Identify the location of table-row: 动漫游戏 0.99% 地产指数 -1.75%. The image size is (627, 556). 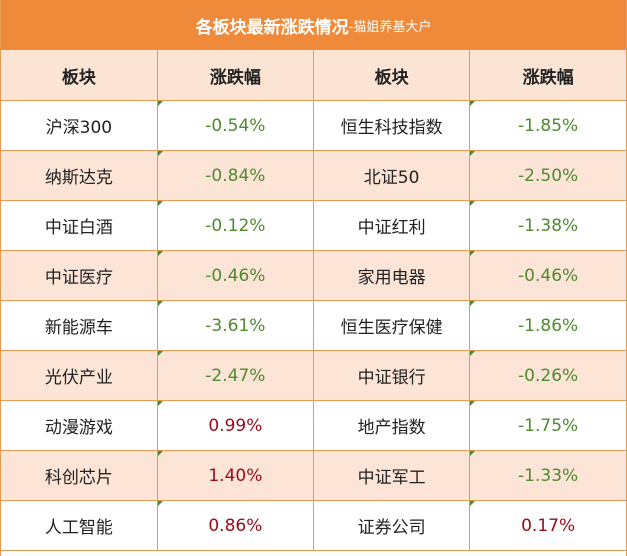
(313, 425).